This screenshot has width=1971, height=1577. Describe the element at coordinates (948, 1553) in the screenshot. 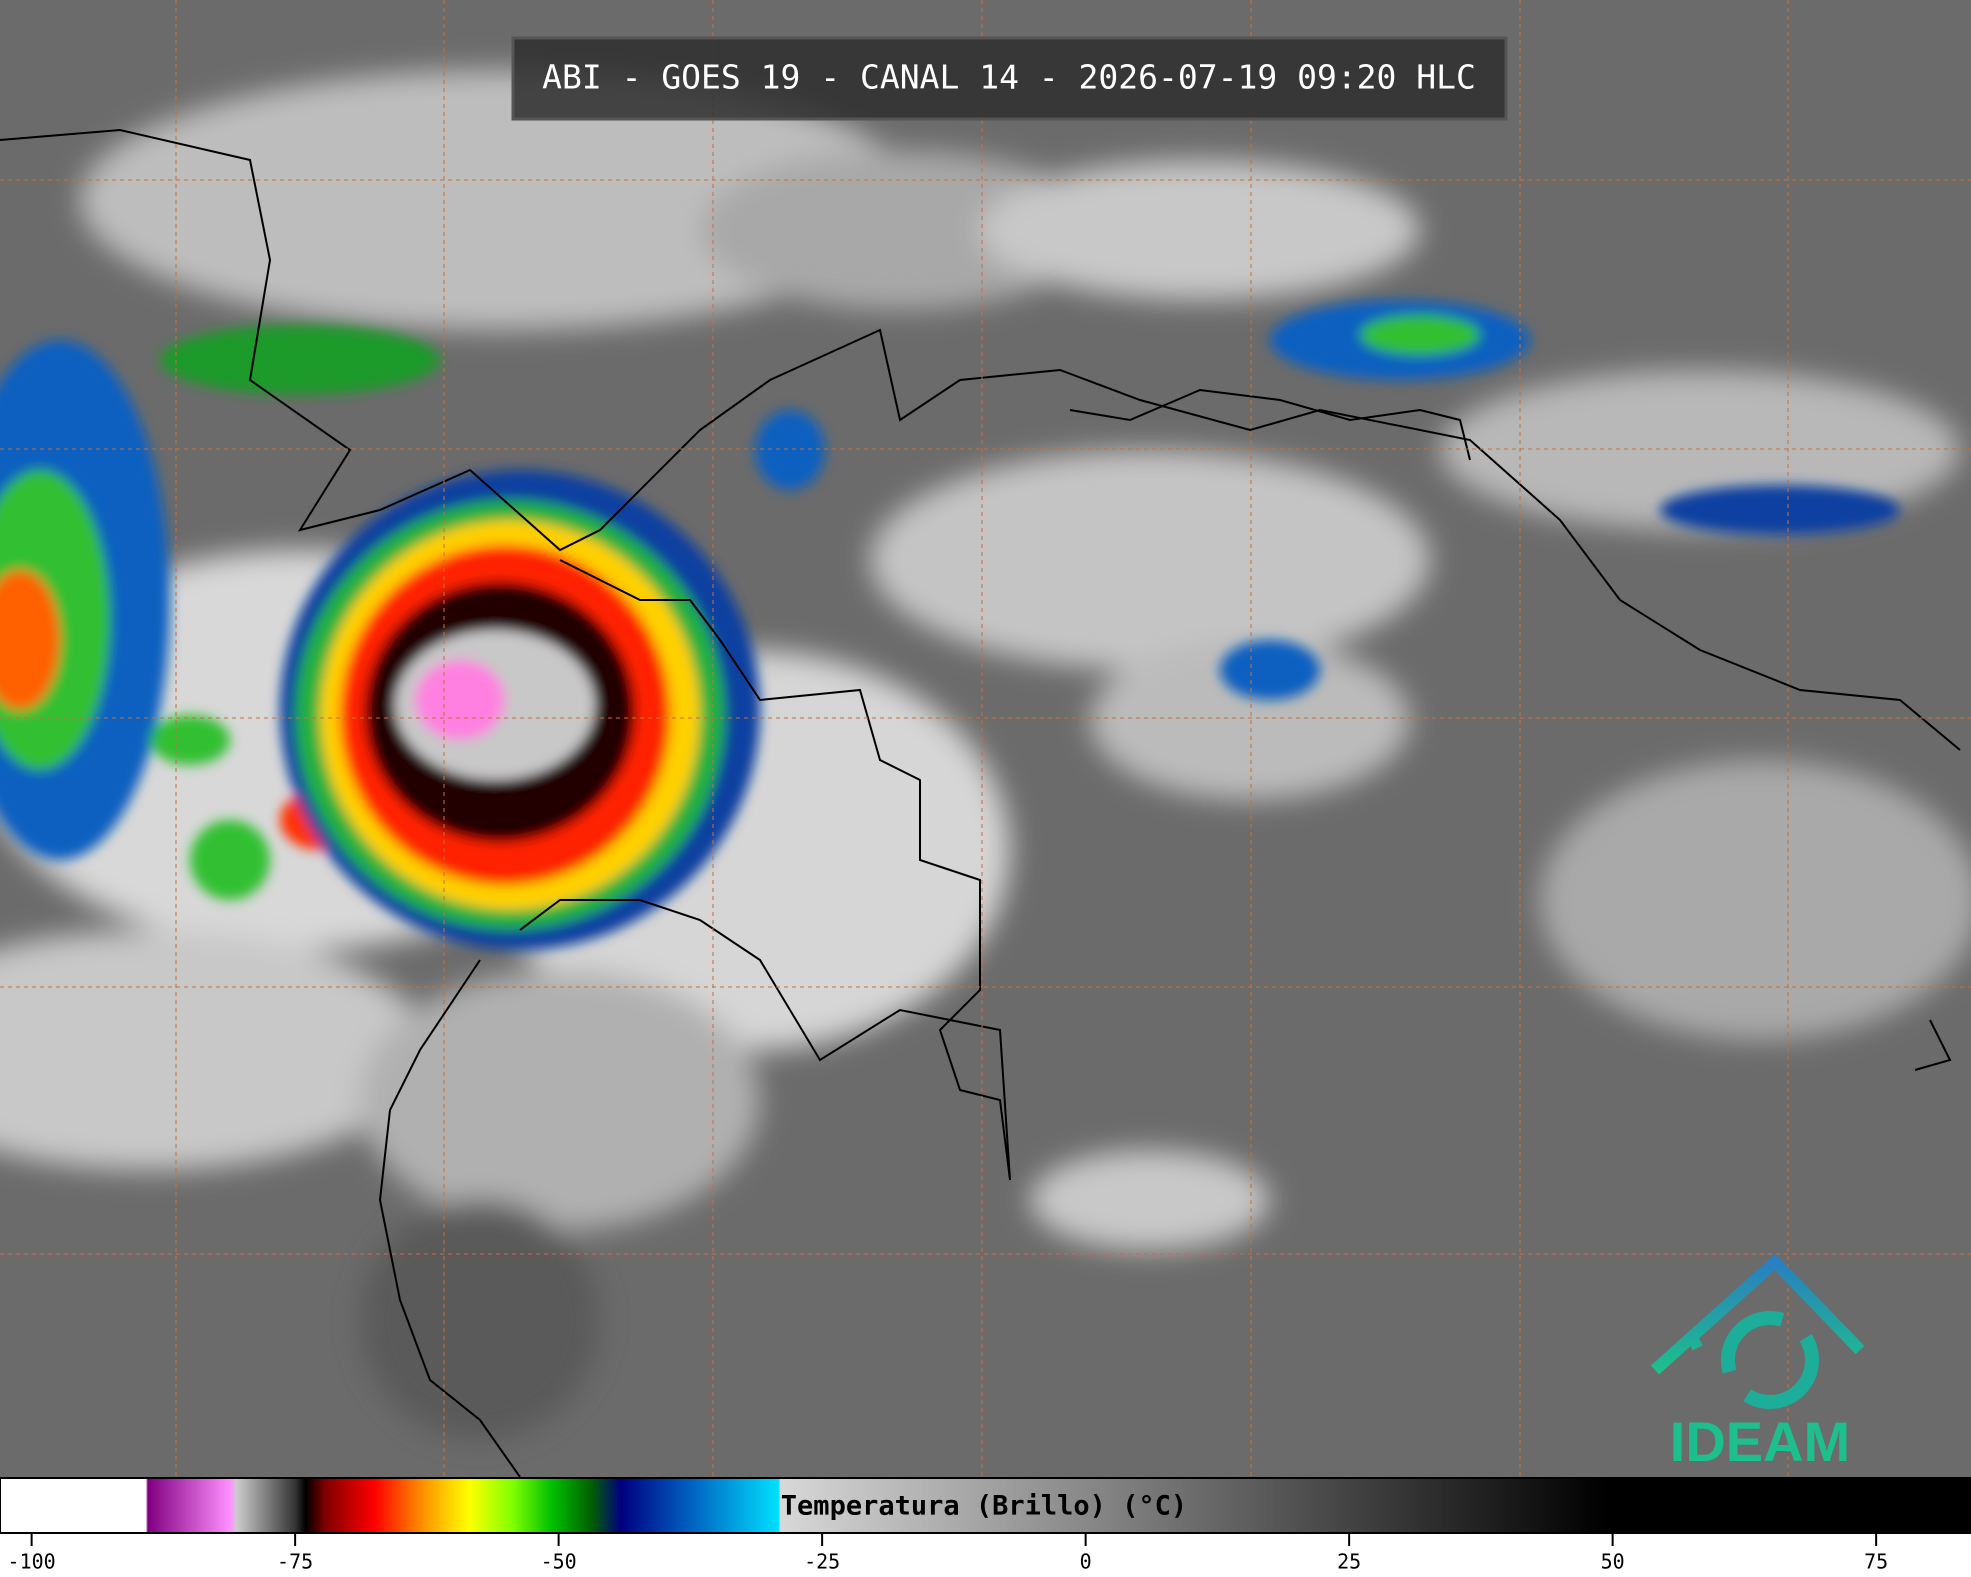

I see `colorbar-ticks: -100 -75 -50 -25 0 25 50 75` at that location.